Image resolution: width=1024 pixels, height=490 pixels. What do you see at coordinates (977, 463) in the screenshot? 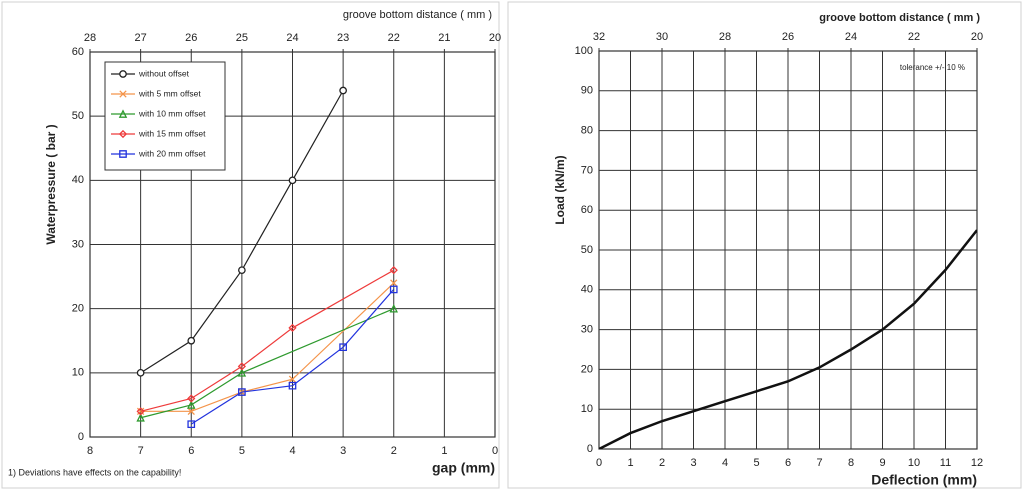
I see `x-tick-label: 12` at bounding box center [977, 463].